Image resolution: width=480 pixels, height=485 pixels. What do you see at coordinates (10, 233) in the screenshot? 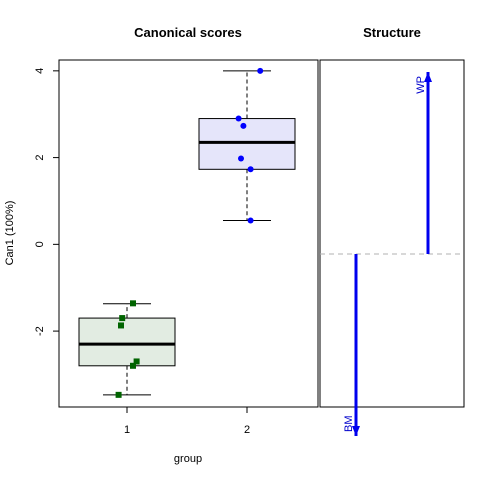
I see `y-axis-label: Can1 (100%)` at bounding box center [10, 233].